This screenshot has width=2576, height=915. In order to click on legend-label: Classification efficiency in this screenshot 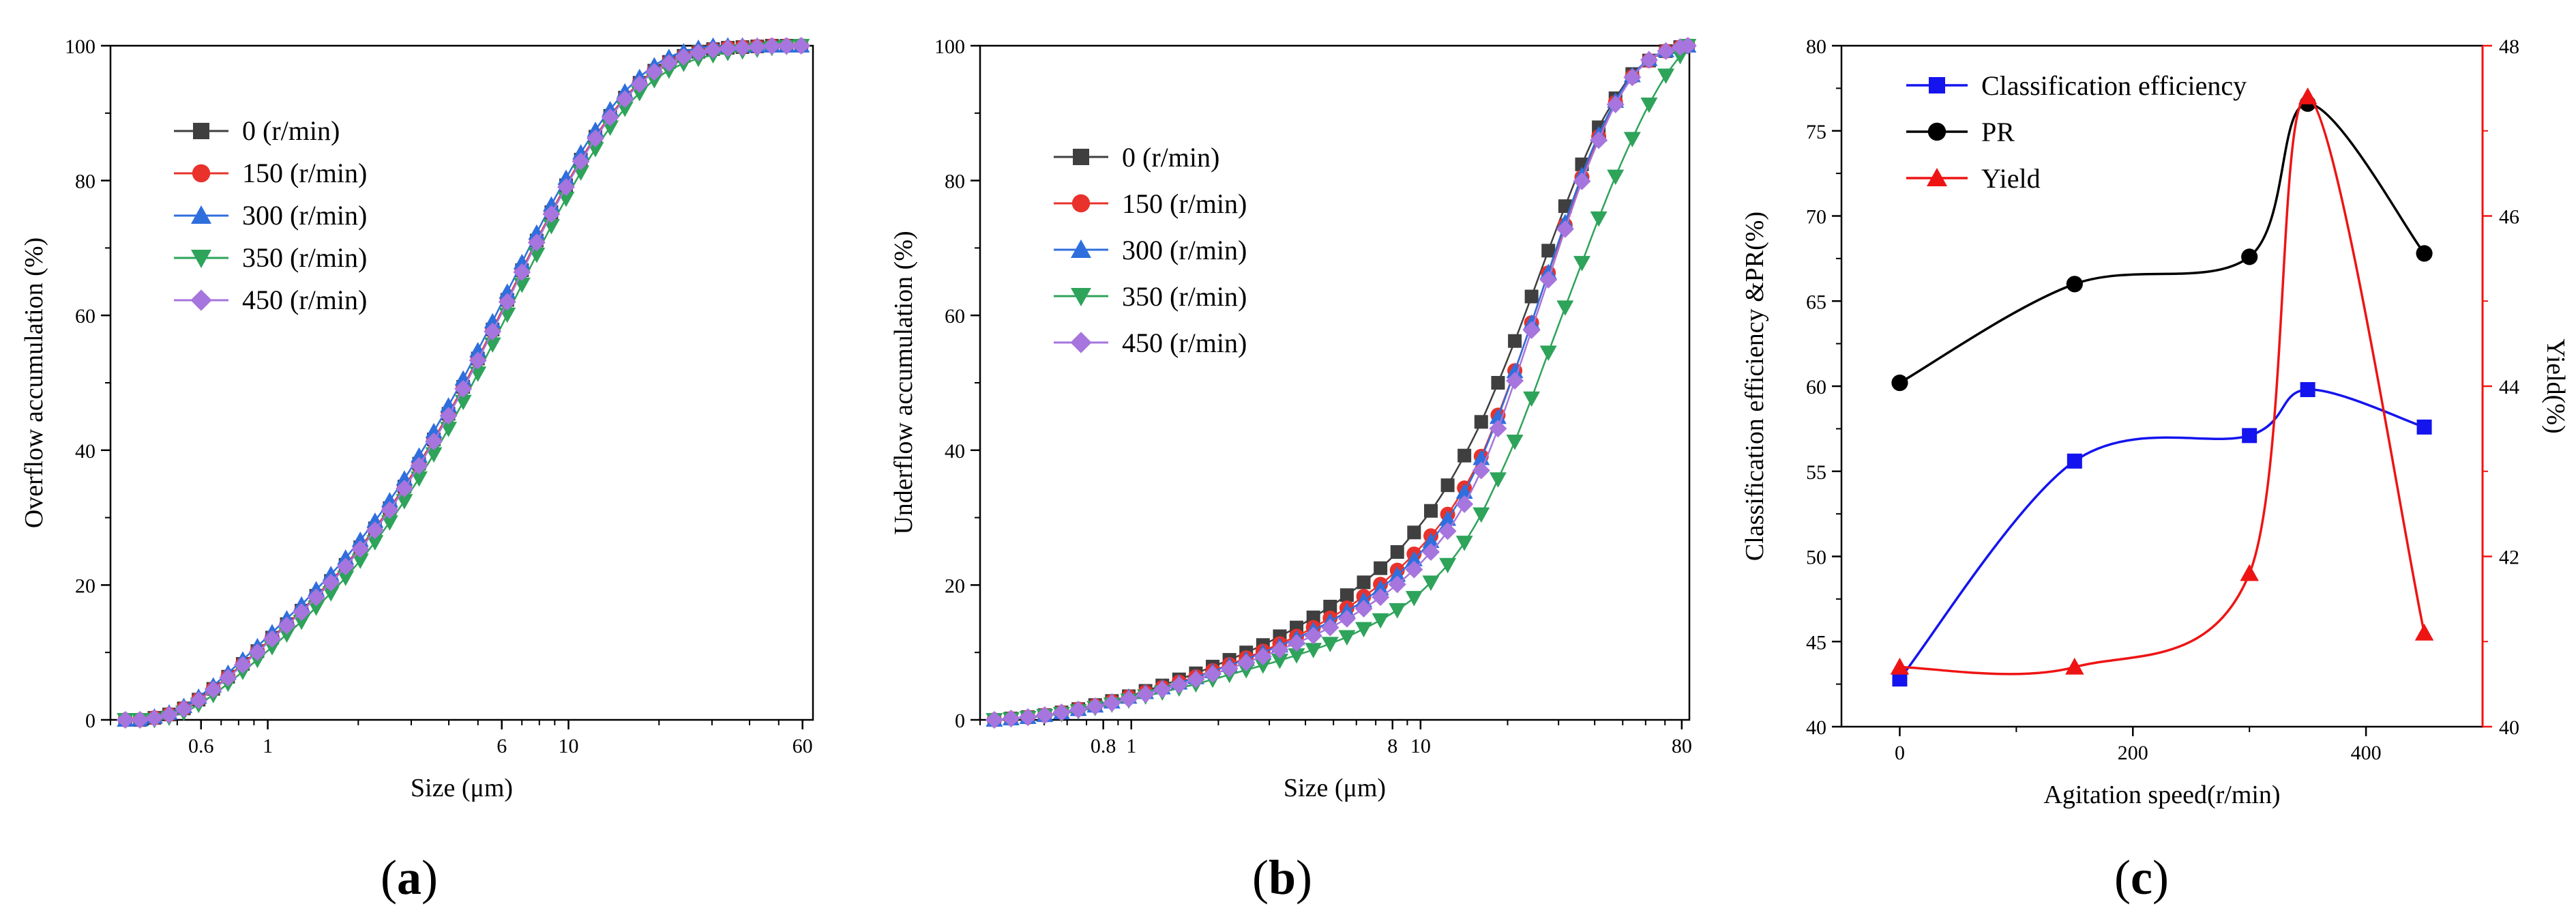, I will do `click(2114, 85)`.